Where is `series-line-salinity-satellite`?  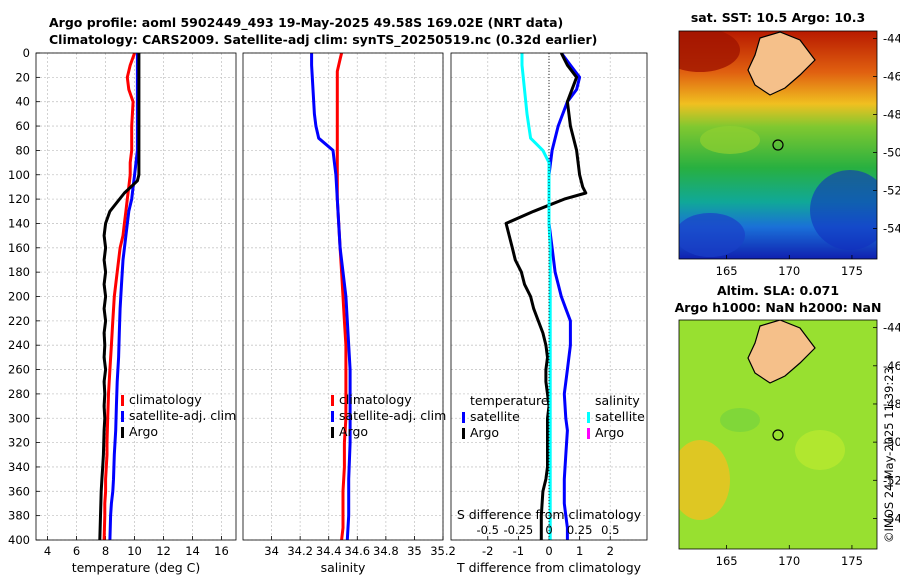 series-line-salinity-satellite is located at coordinates (536, 296).